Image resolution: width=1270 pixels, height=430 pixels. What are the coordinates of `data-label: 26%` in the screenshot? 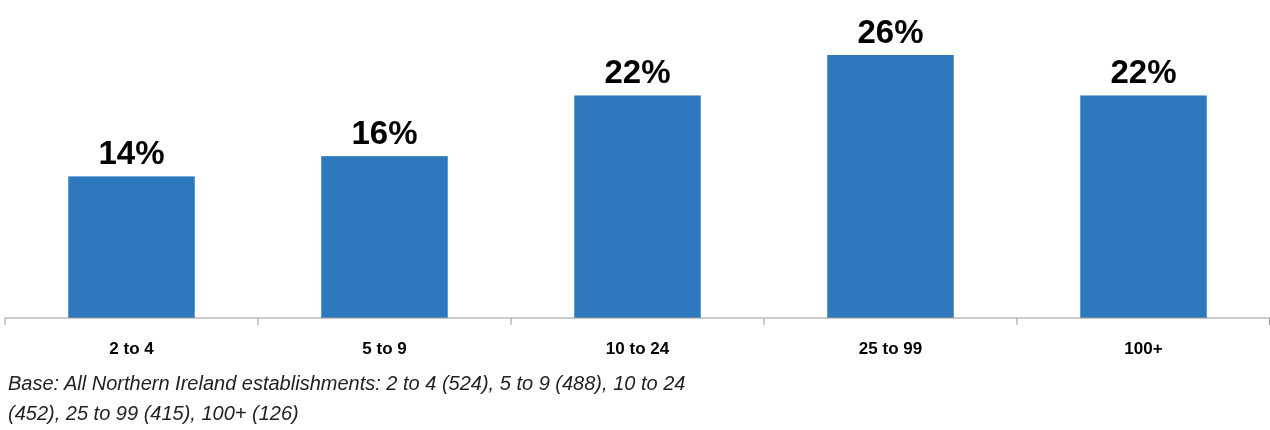 It's located at (890, 31).